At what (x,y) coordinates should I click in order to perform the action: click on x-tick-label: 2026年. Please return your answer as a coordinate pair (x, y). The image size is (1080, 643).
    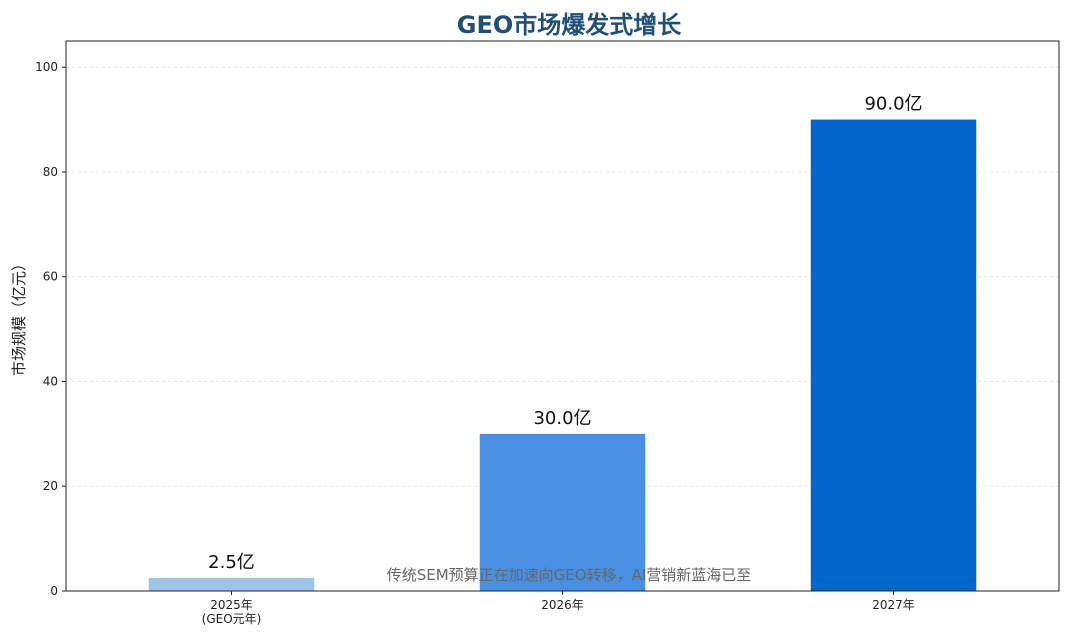
    Looking at the image, I should click on (562, 605).